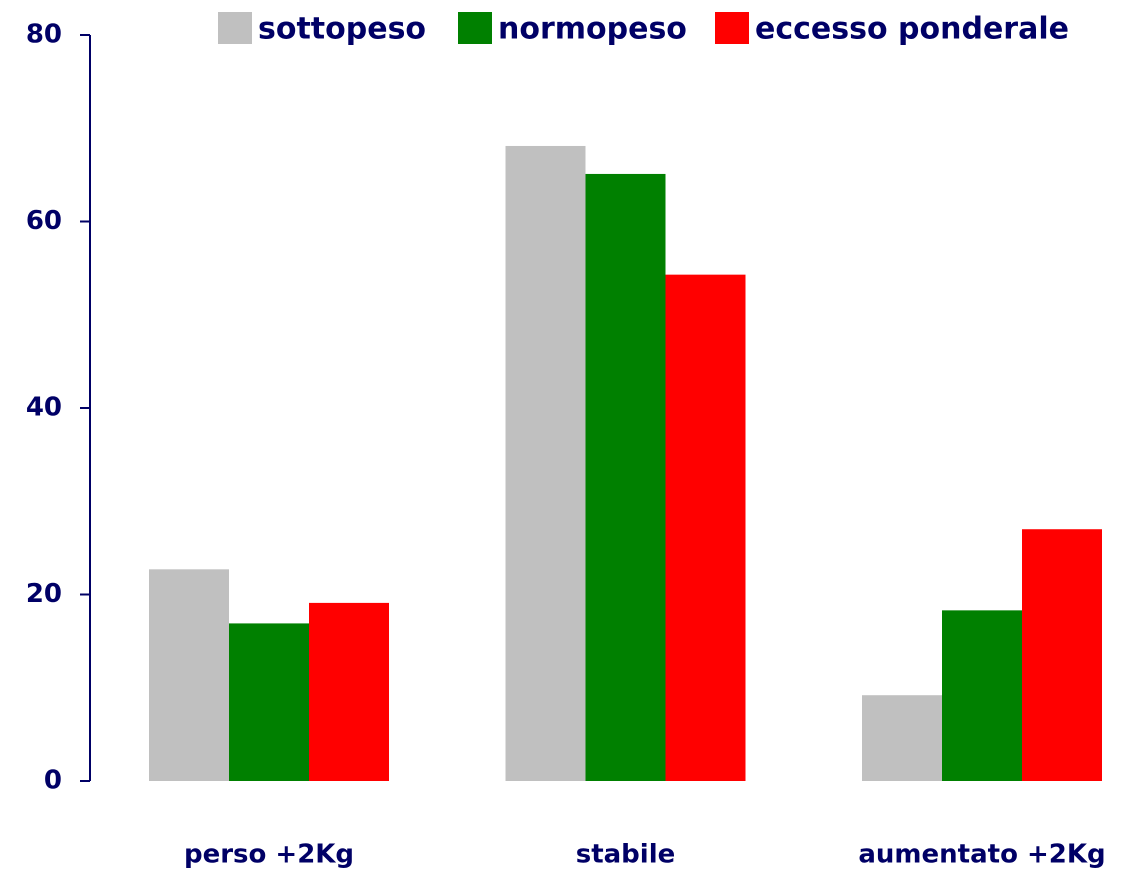 Image resolution: width=1129 pixels, height=871 pixels. I want to click on legend-label: eccesso ponderale, so click(912, 29).